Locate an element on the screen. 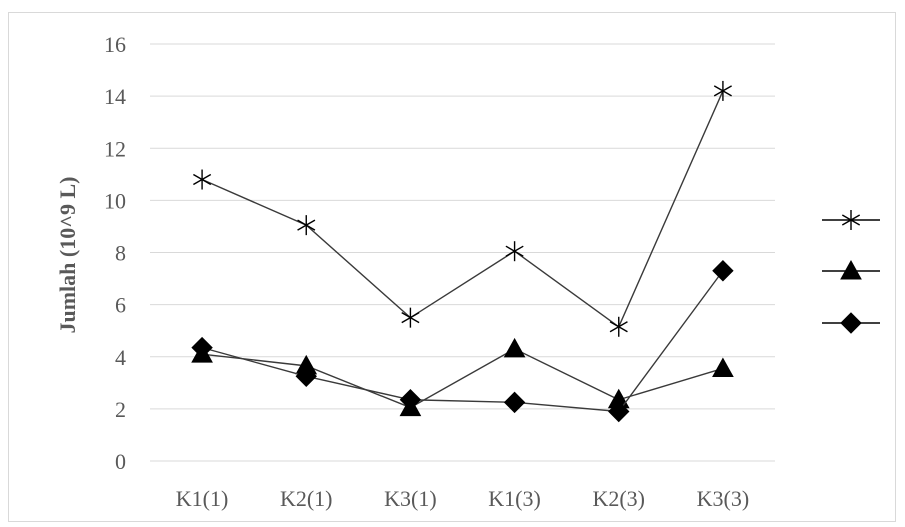 The height and width of the screenshot is (527, 905). series-line-triangle is located at coordinates (463, 378).